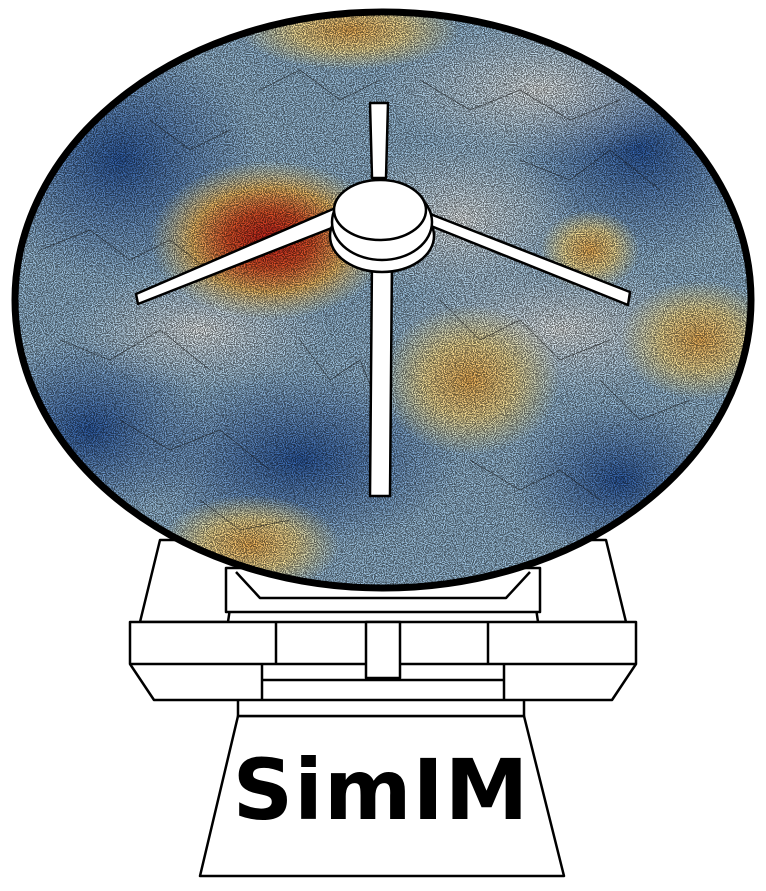 The height and width of the screenshot is (891, 766). I want to click on logo-wordmark: SimIM, so click(381, 790).